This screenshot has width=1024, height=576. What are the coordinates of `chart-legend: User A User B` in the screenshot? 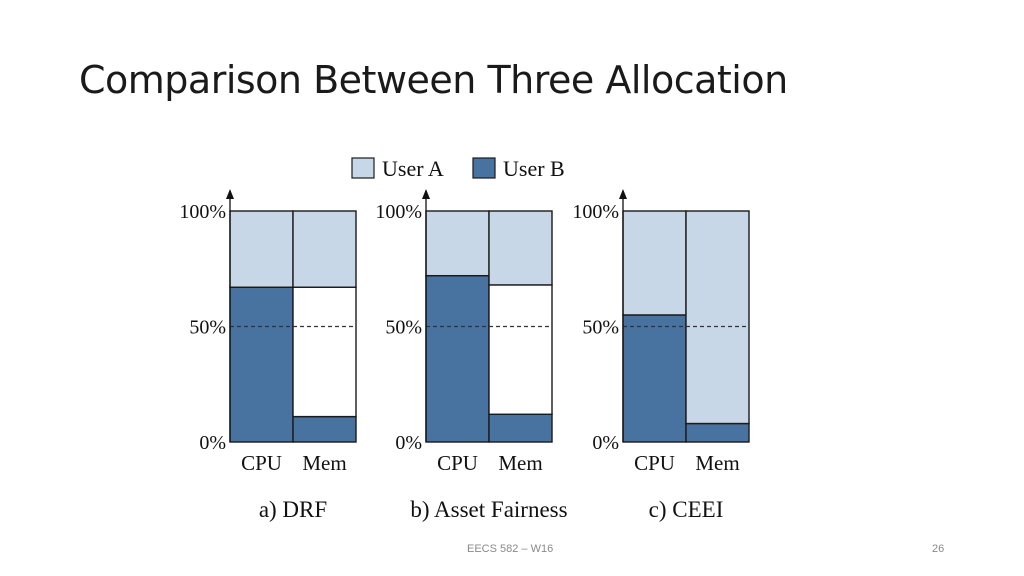 It's located at (458, 168).